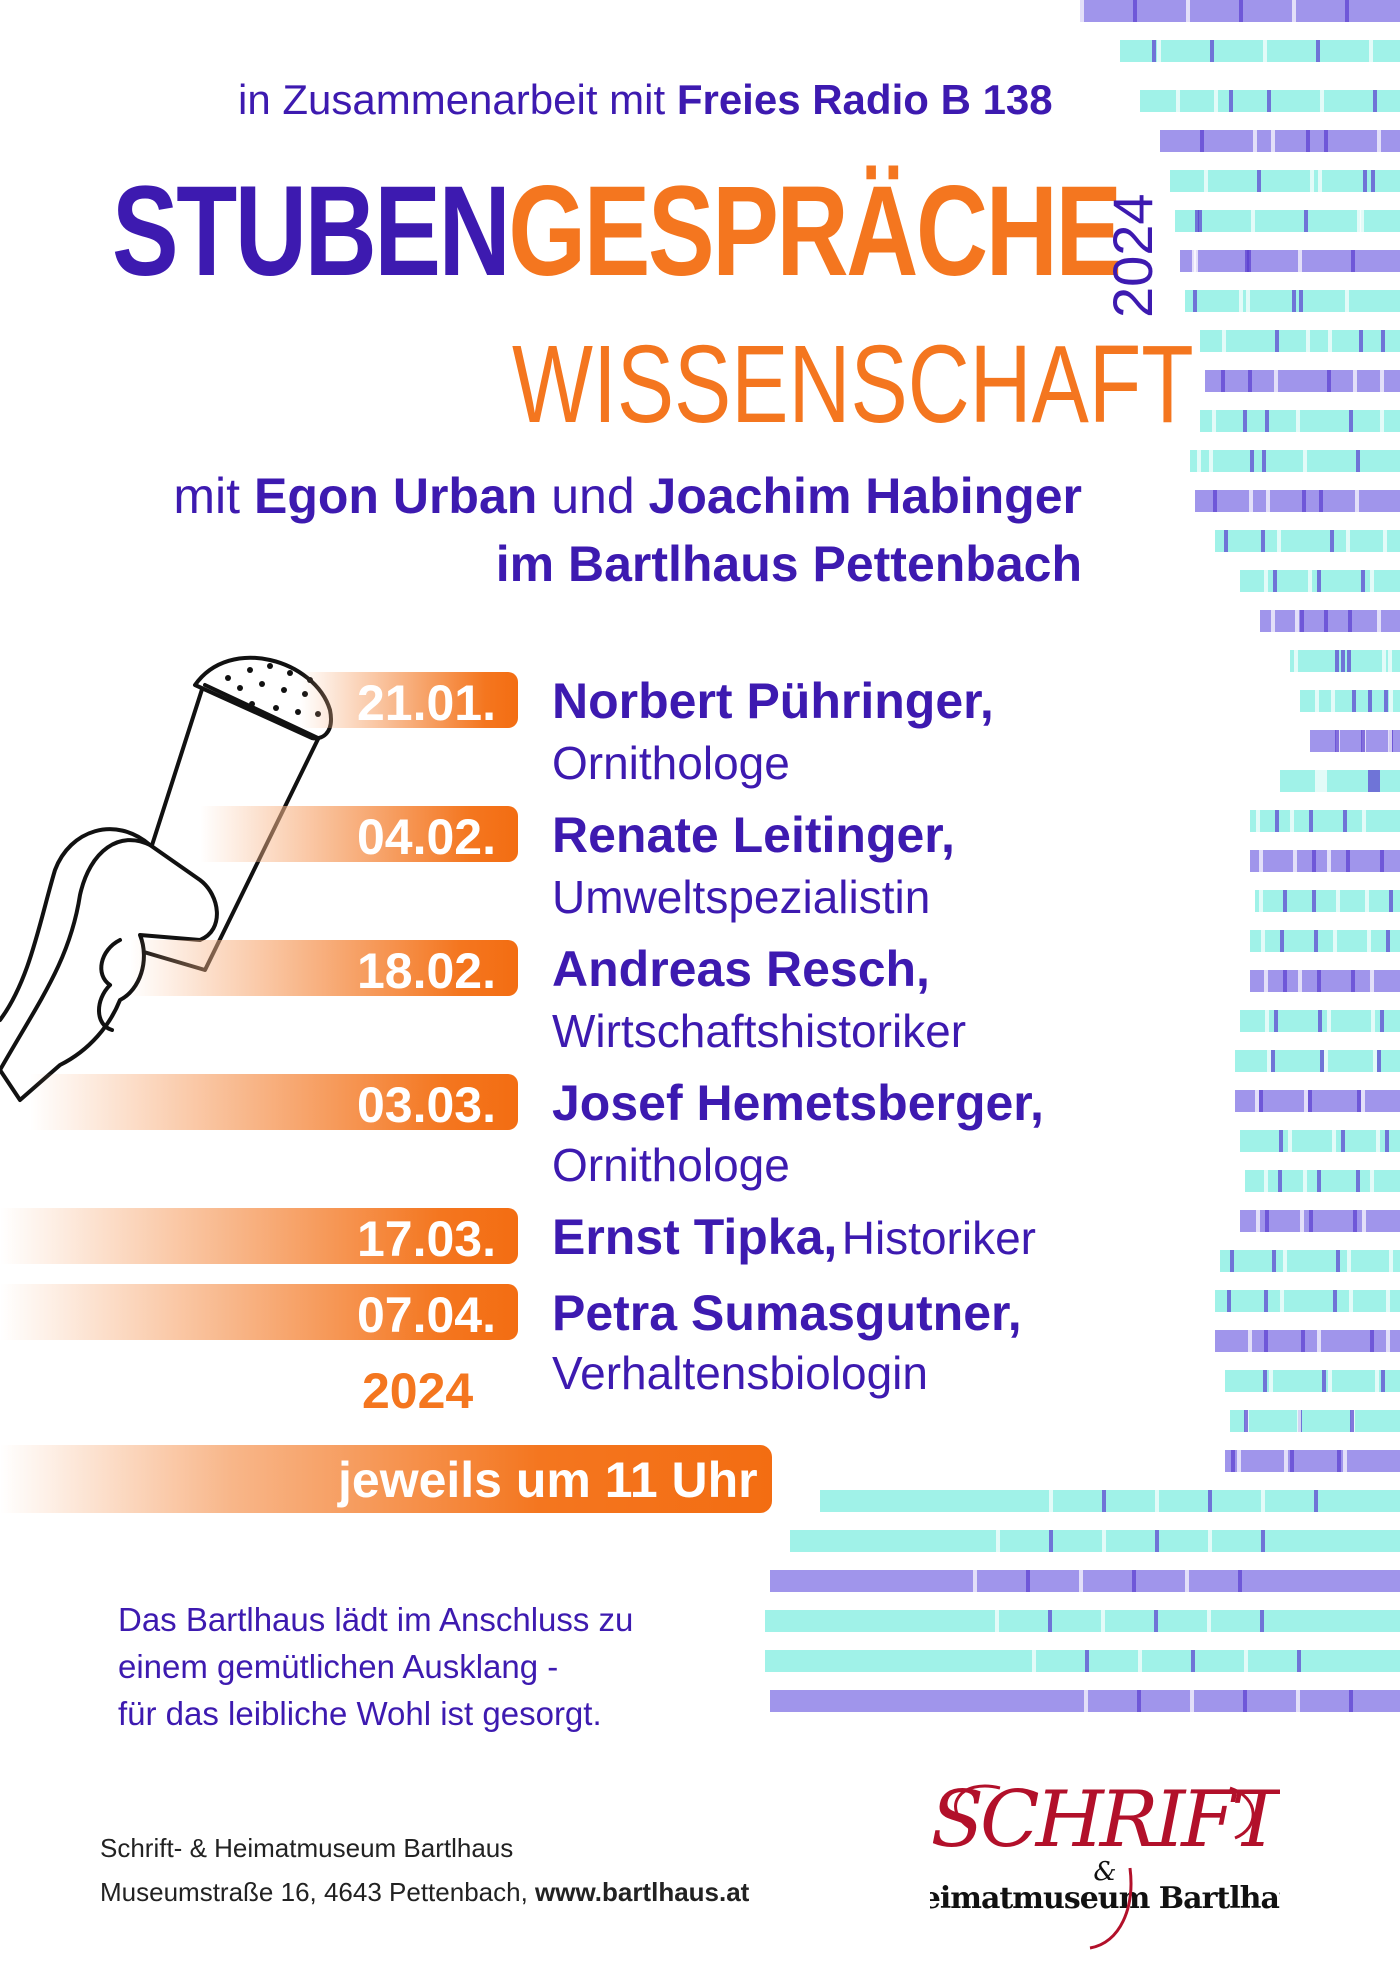  What do you see at coordinates (642, 1892) in the screenshot?
I see `website-link: www.bartlhaus.at` at bounding box center [642, 1892].